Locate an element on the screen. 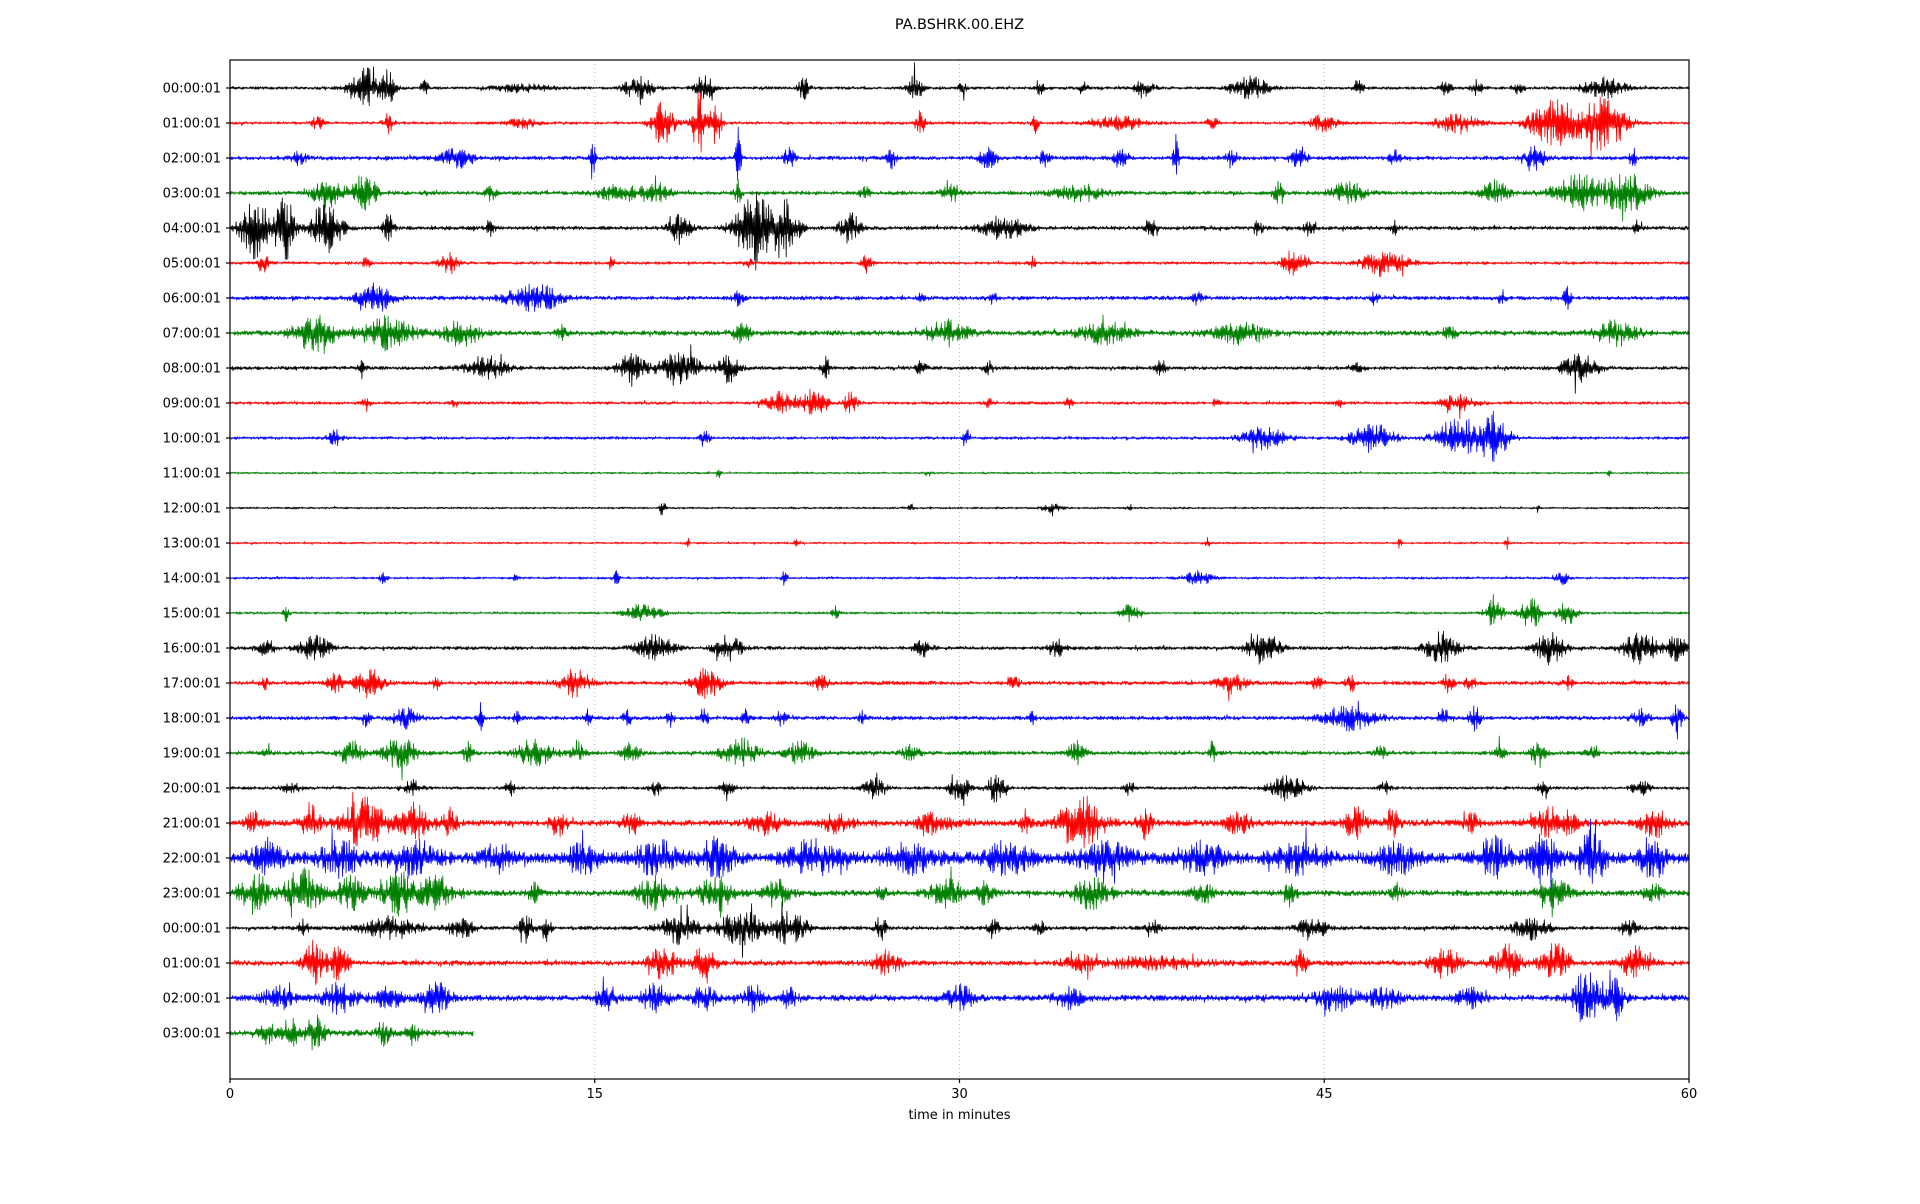  x-axis: 0 15 30 45 60 is located at coordinates (961, 1090).